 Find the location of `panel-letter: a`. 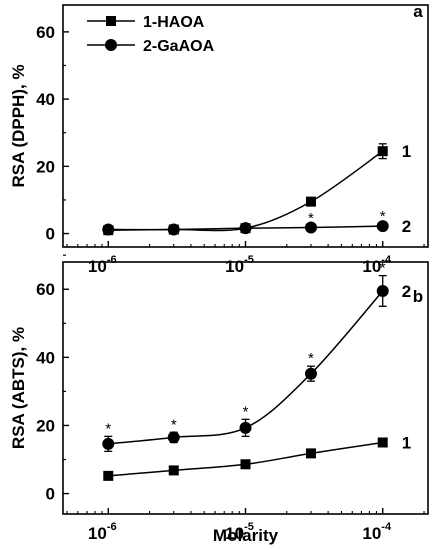

panel-letter: a is located at coordinates (418, 11).